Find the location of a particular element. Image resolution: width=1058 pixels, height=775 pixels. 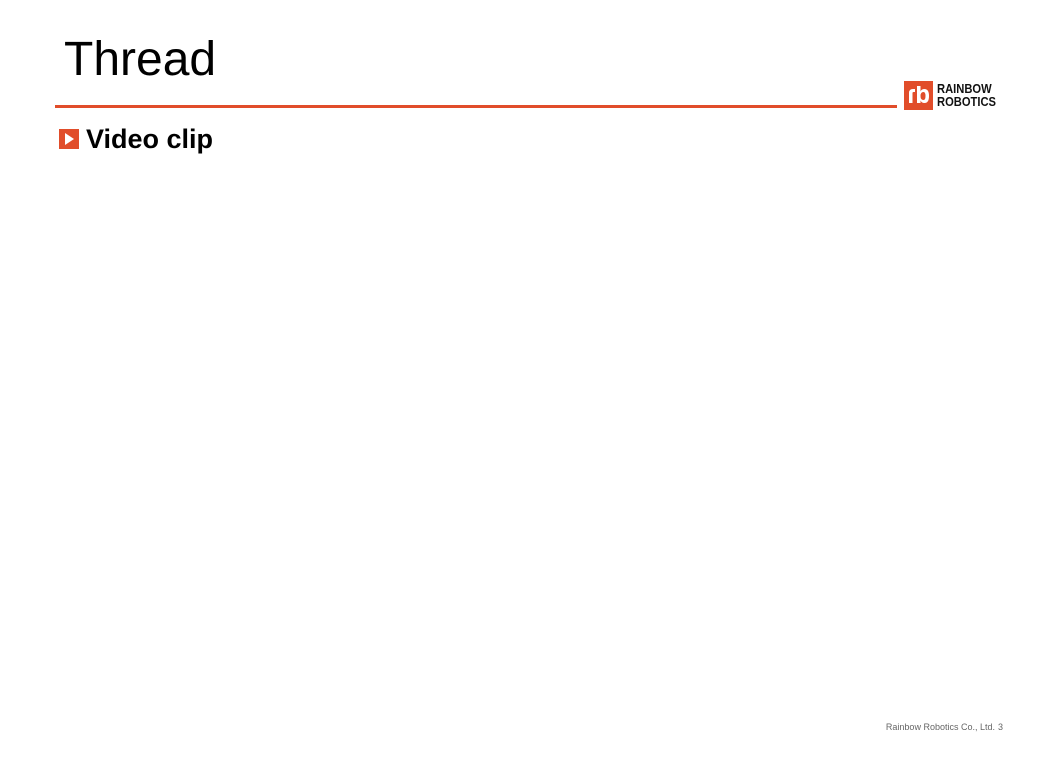

play-icon is located at coordinates (69, 139).